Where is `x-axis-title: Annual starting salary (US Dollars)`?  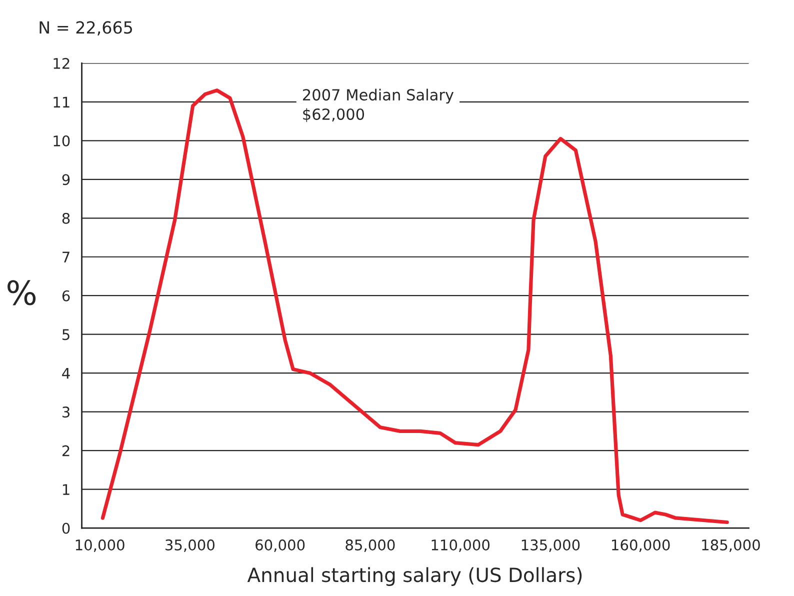 x-axis-title: Annual starting salary (US Dollars) is located at coordinates (414, 576).